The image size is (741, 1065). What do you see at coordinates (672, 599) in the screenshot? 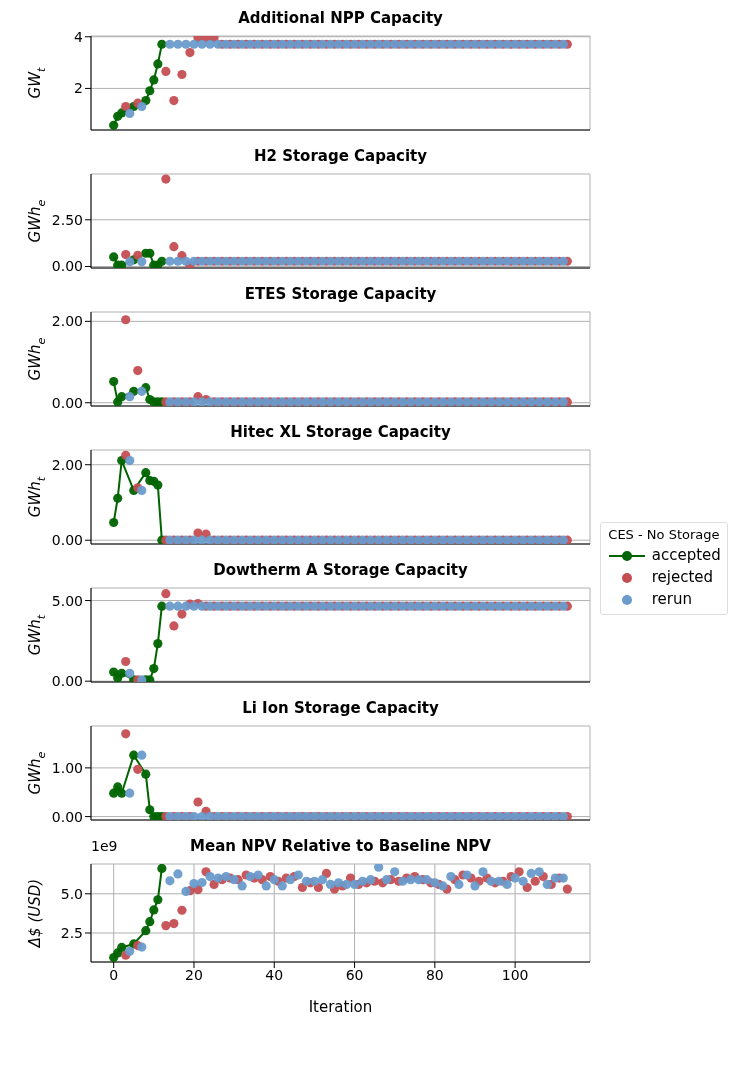
I see `legend-label: rerun` at bounding box center [672, 599].